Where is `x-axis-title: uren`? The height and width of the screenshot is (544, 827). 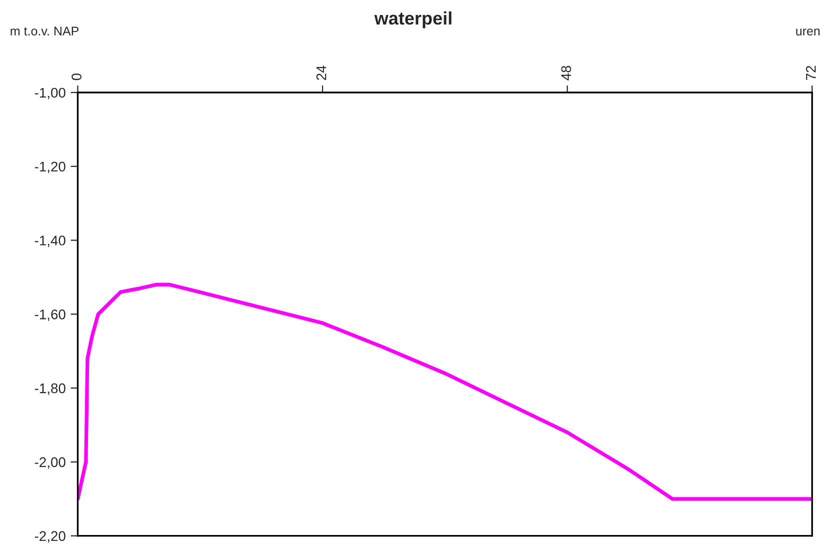
x-axis-title: uren is located at coordinates (808, 32).